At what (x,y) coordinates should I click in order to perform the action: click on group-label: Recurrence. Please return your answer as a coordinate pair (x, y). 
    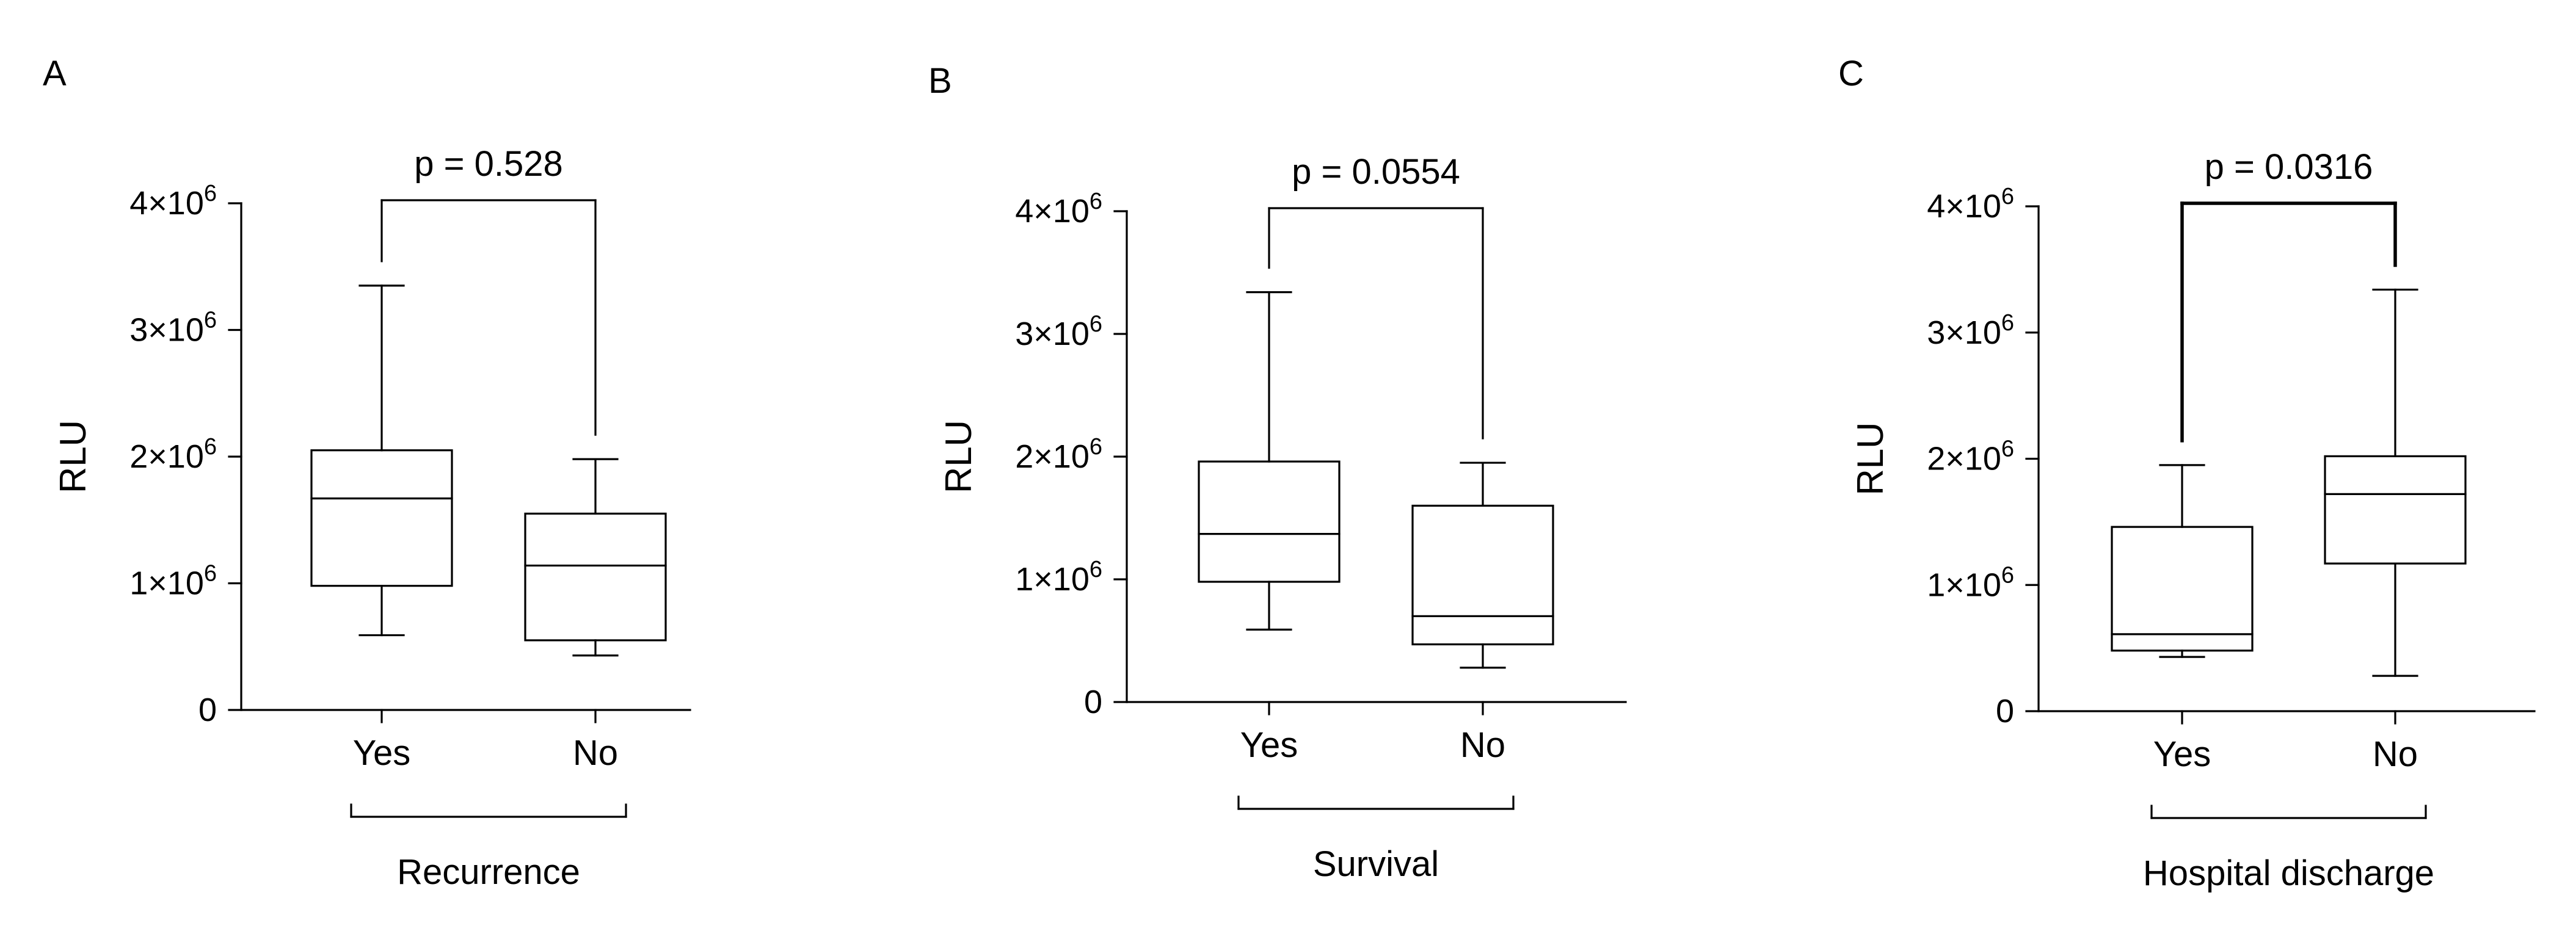
    Looking at the image, I should click on (488, 872).